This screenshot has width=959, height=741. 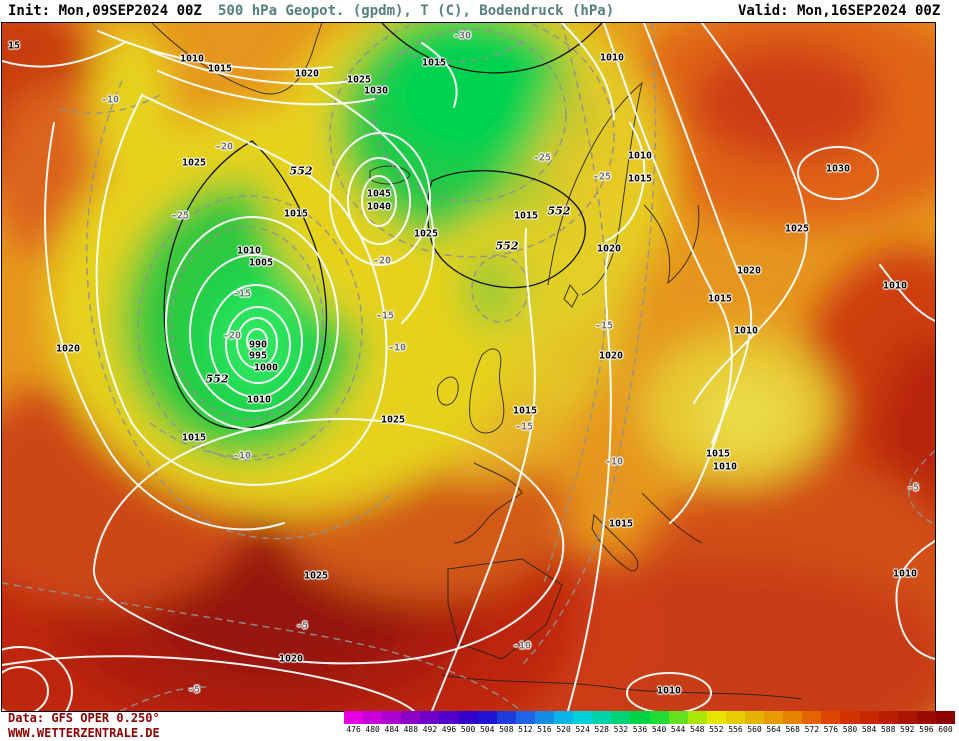 I want to click on colorbar-tick-label: 480, so click(x=372, y=729).